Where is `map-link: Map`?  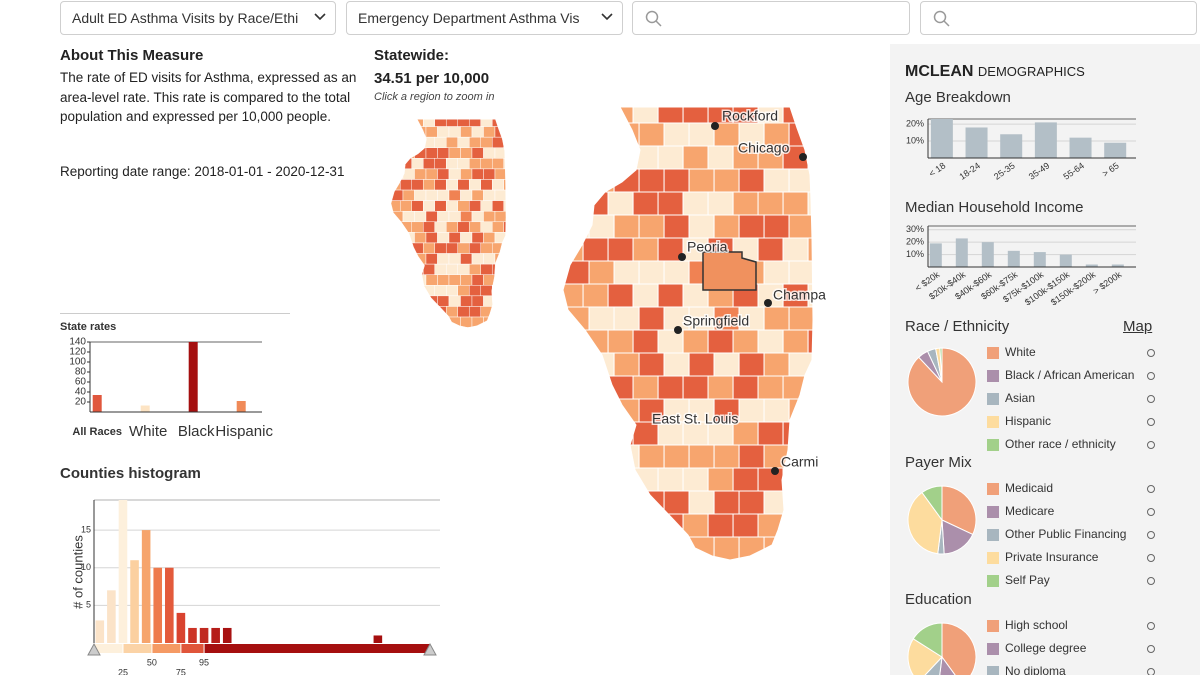 map-link: Map is located at coordinates (1138, 326).